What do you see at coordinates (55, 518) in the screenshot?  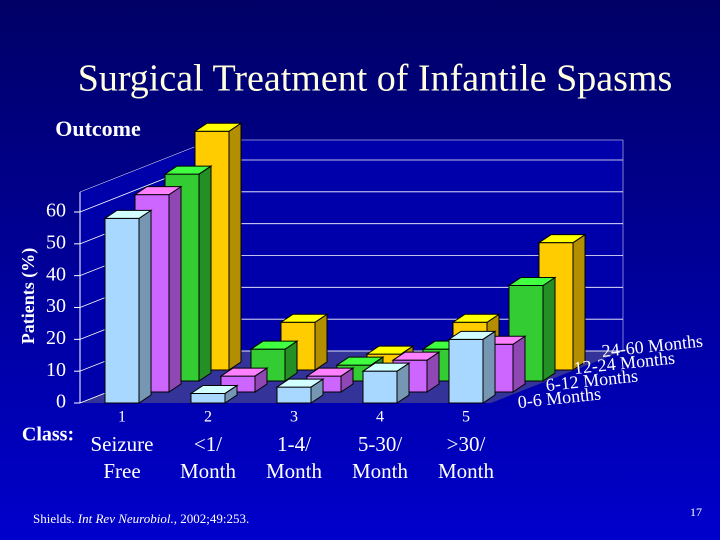 I see `citation-part: Shields.` at bounding box center [55, 518].